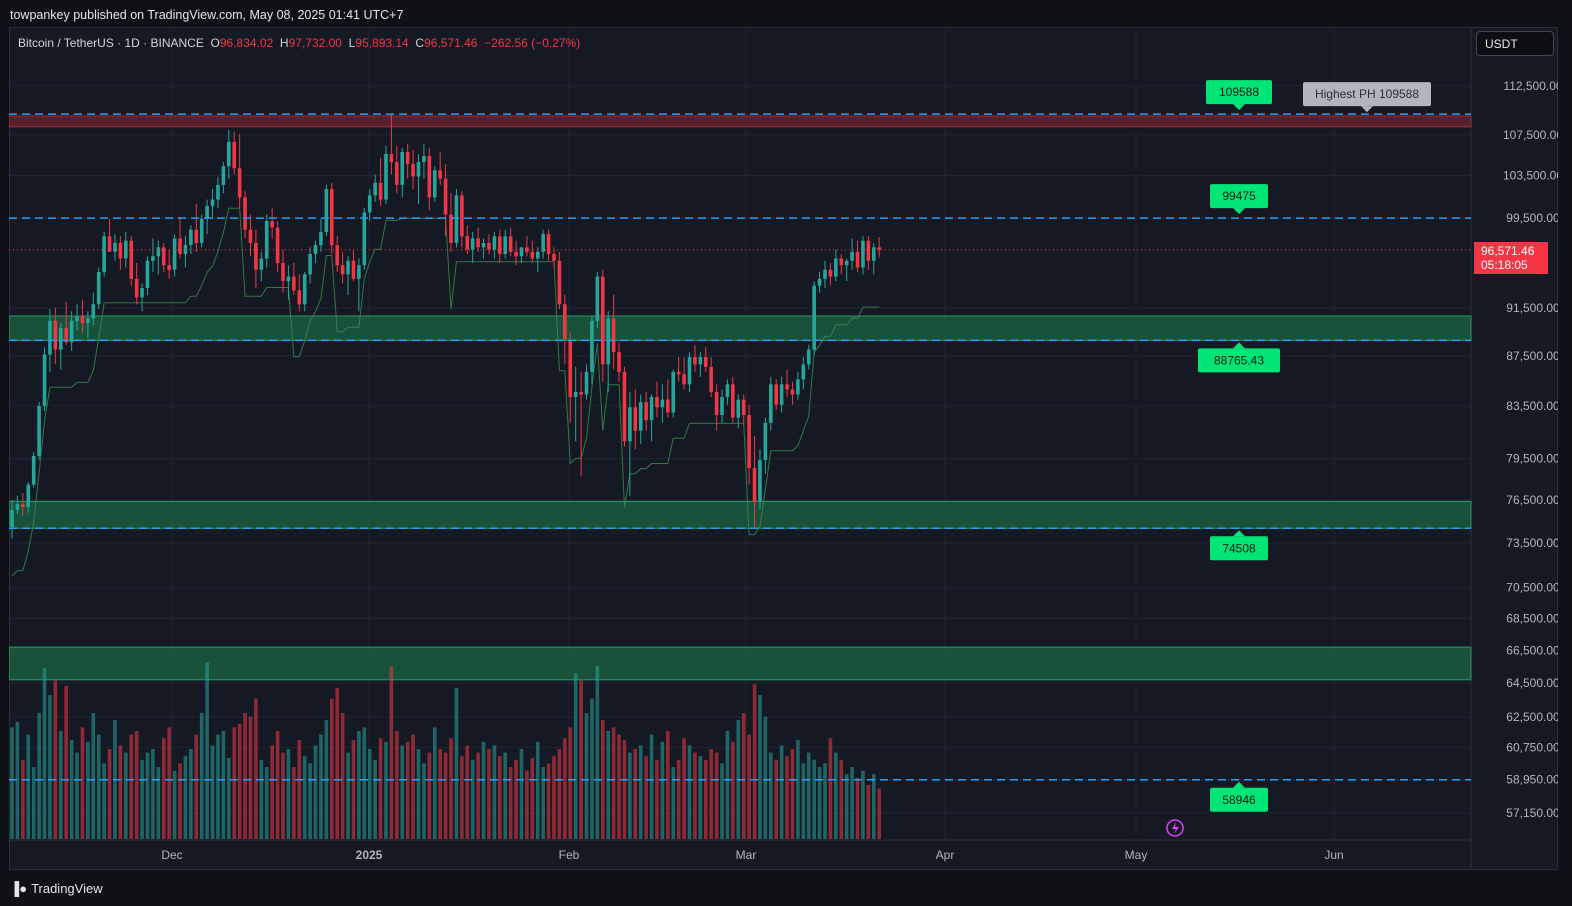 The width and height of the screenshot is (1572, 906). What do you see at coordinates (1239, 196) in the screenshot?
I see `level-label: 99475` at bounding box center [1239, 196].